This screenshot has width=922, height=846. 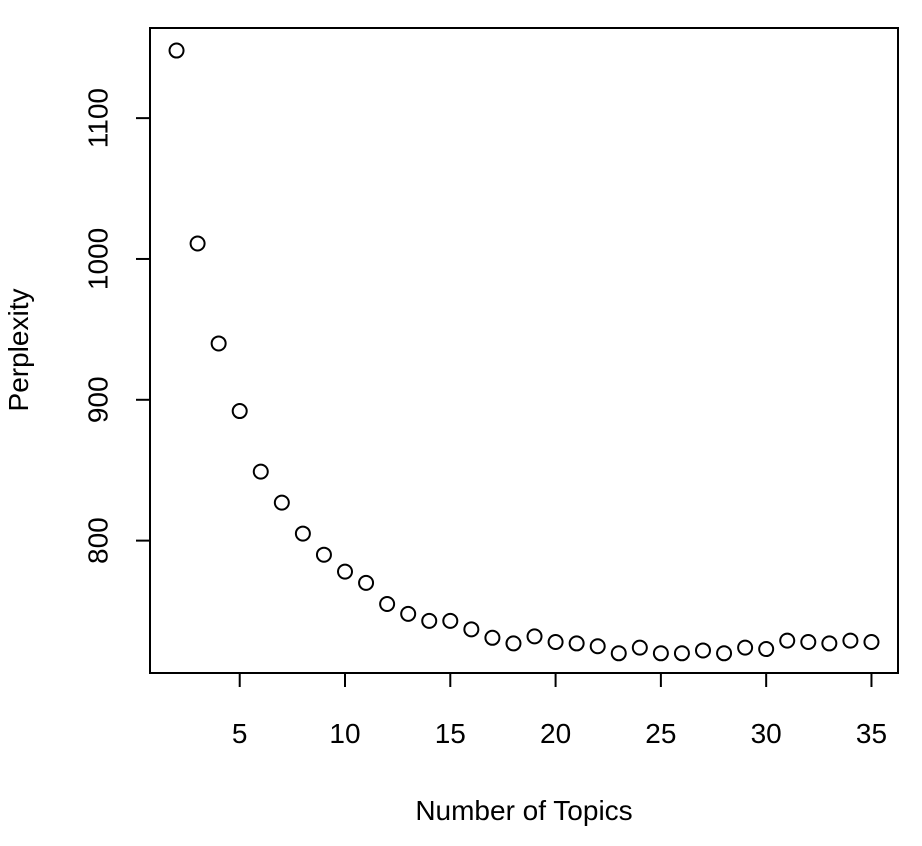 What do you see at coordinates (766, 733) in the screenshot?
I see `x-tick-label: 30` at bounding box center [766, 733].